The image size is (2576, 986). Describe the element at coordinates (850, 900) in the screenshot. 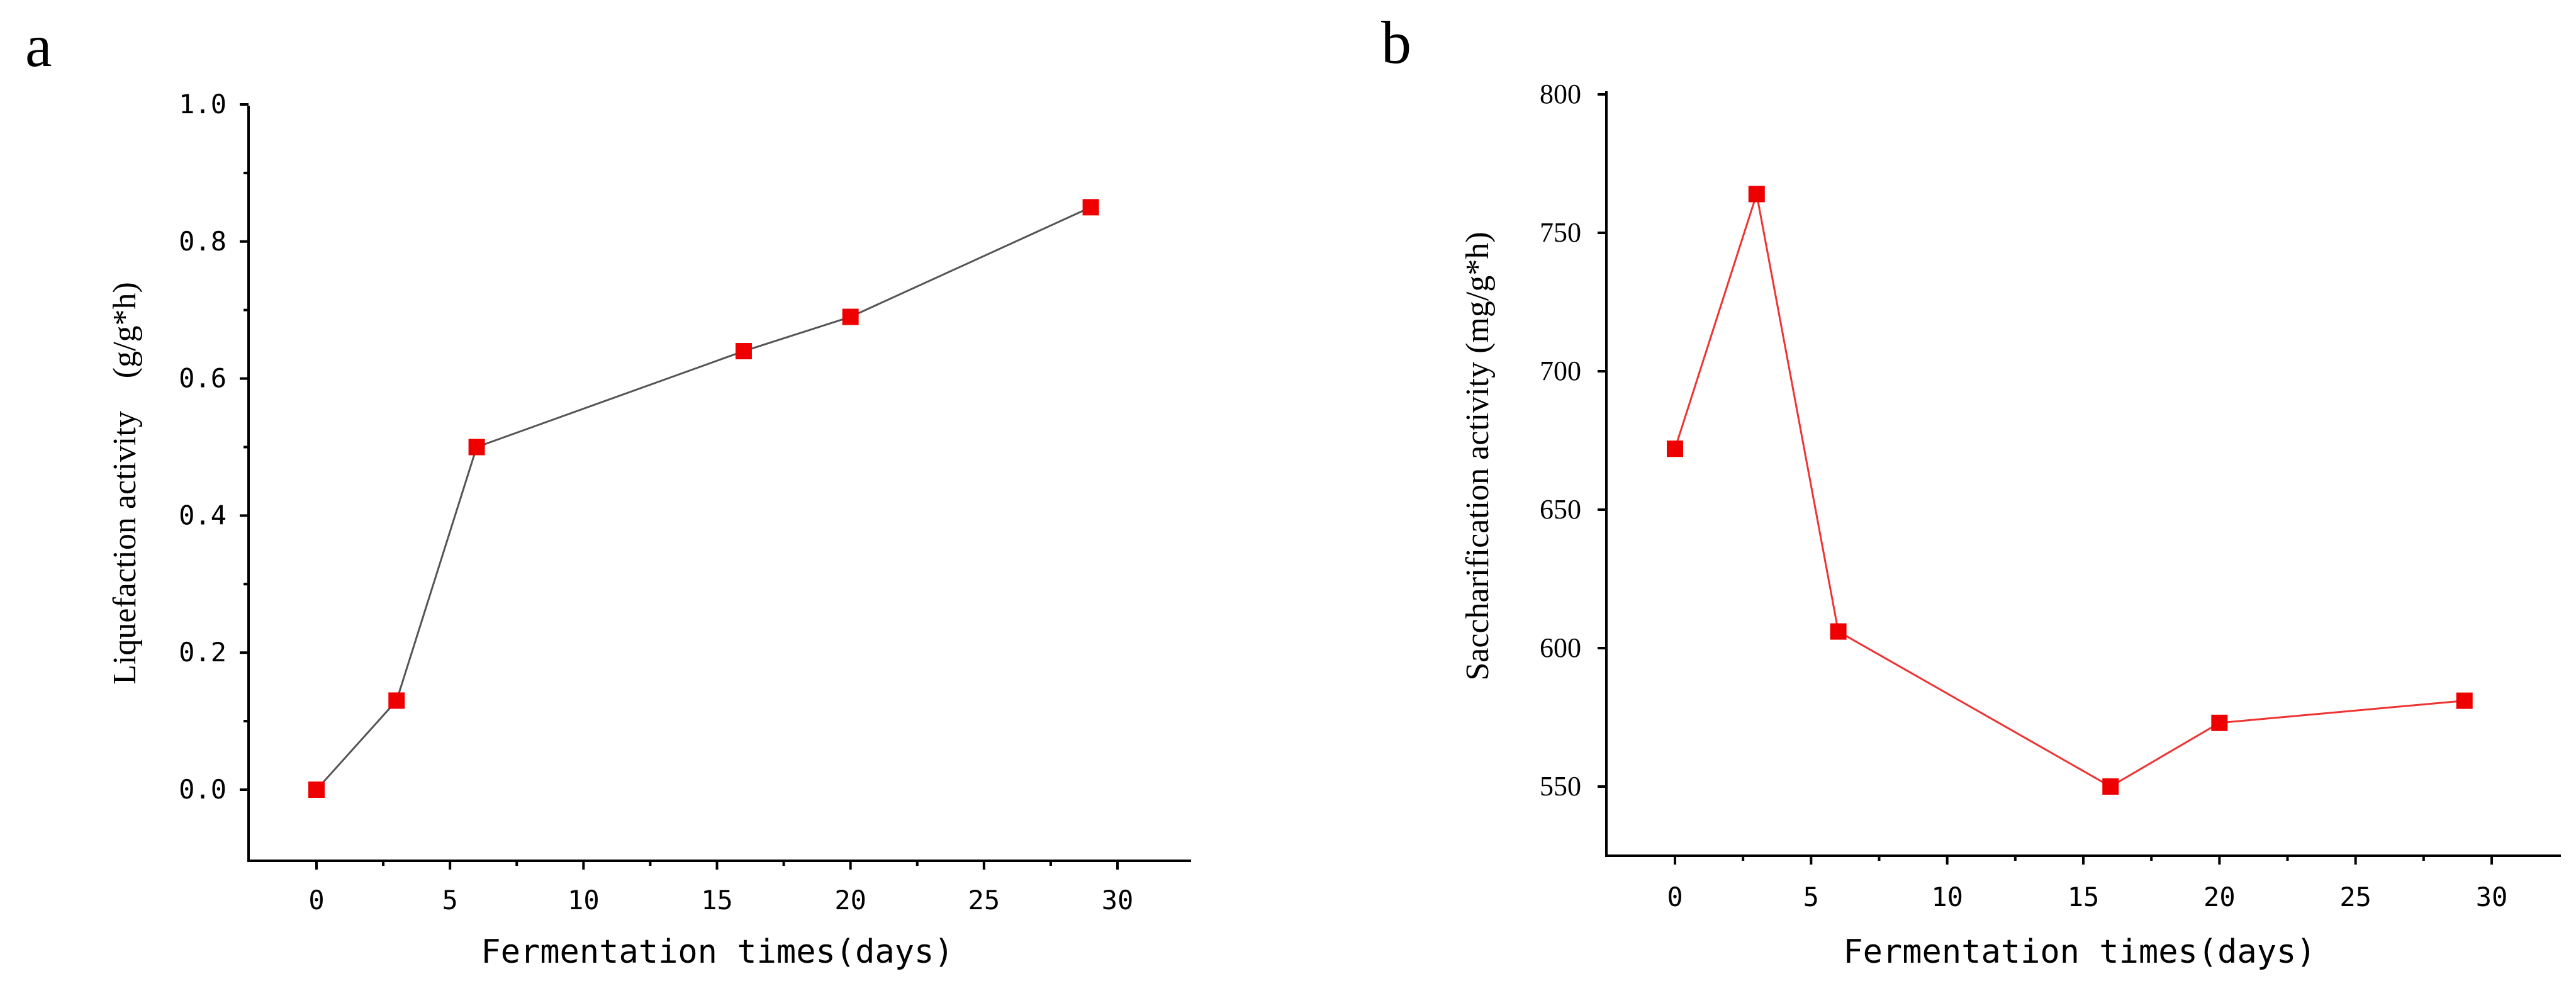

I see `panel-a-x-tick-label: 20` at that location.